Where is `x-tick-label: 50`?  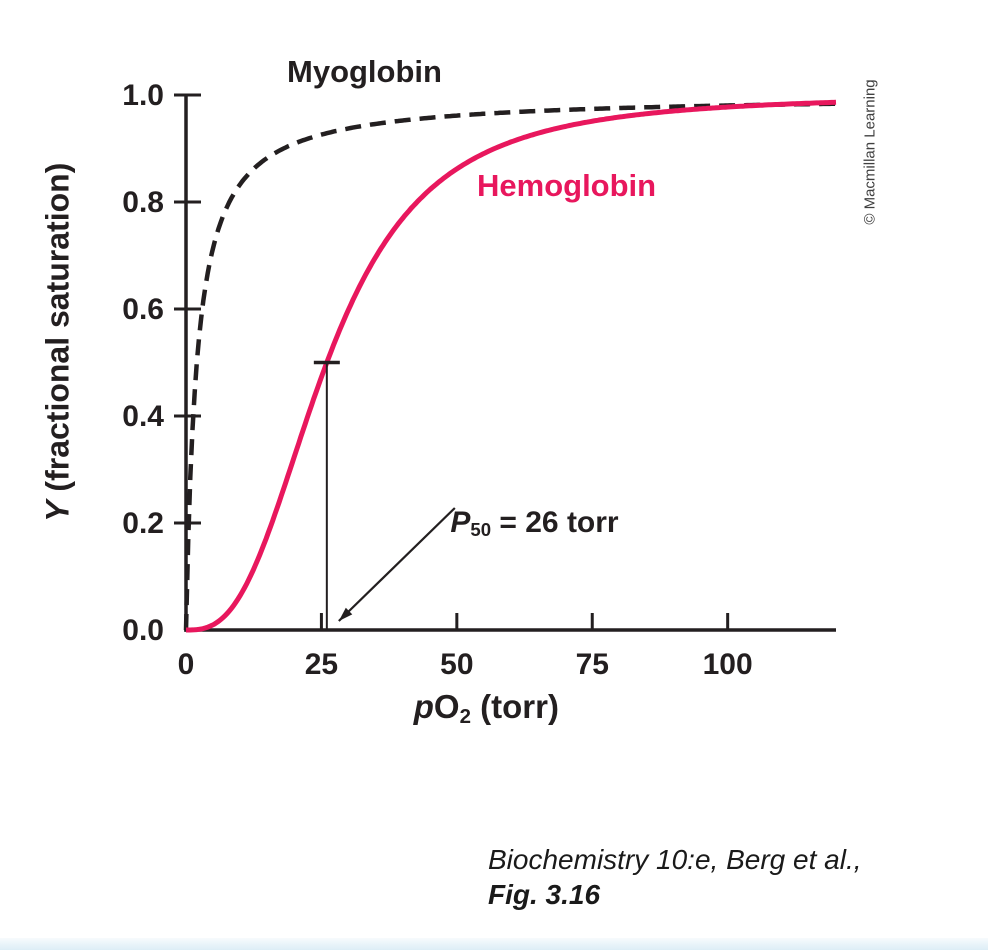
x-tick-label: 50 is located at coordinates (456, 664).